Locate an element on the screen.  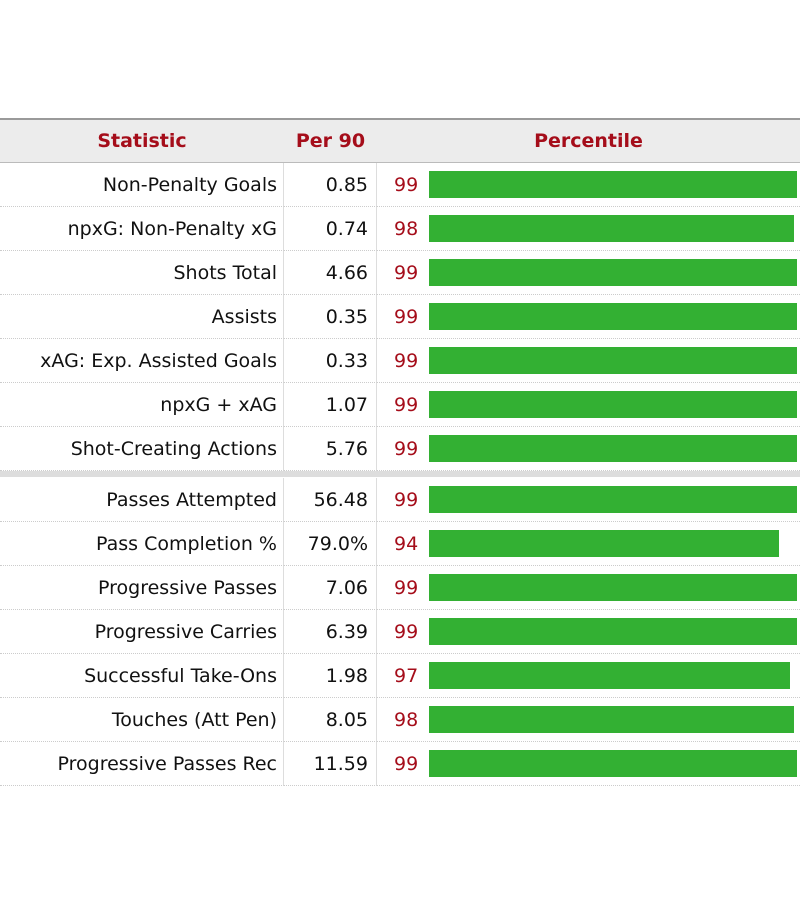
column-header: Statistic is located at coordinates (142, 140).